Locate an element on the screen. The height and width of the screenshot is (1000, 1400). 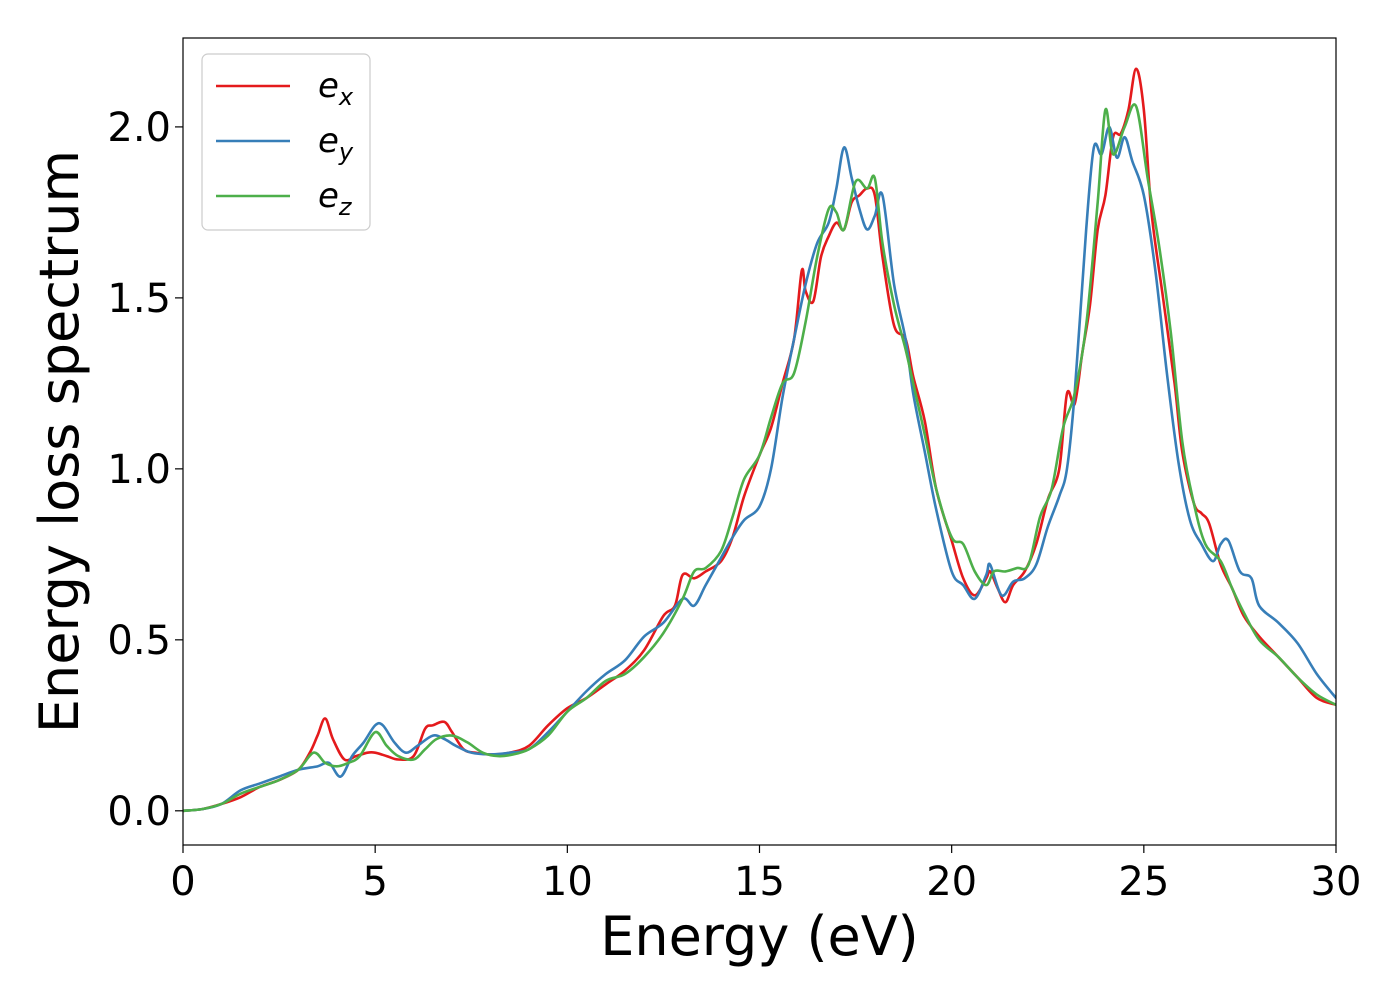
y-tick-label: 1.0 is located at coordinates (139, 470).